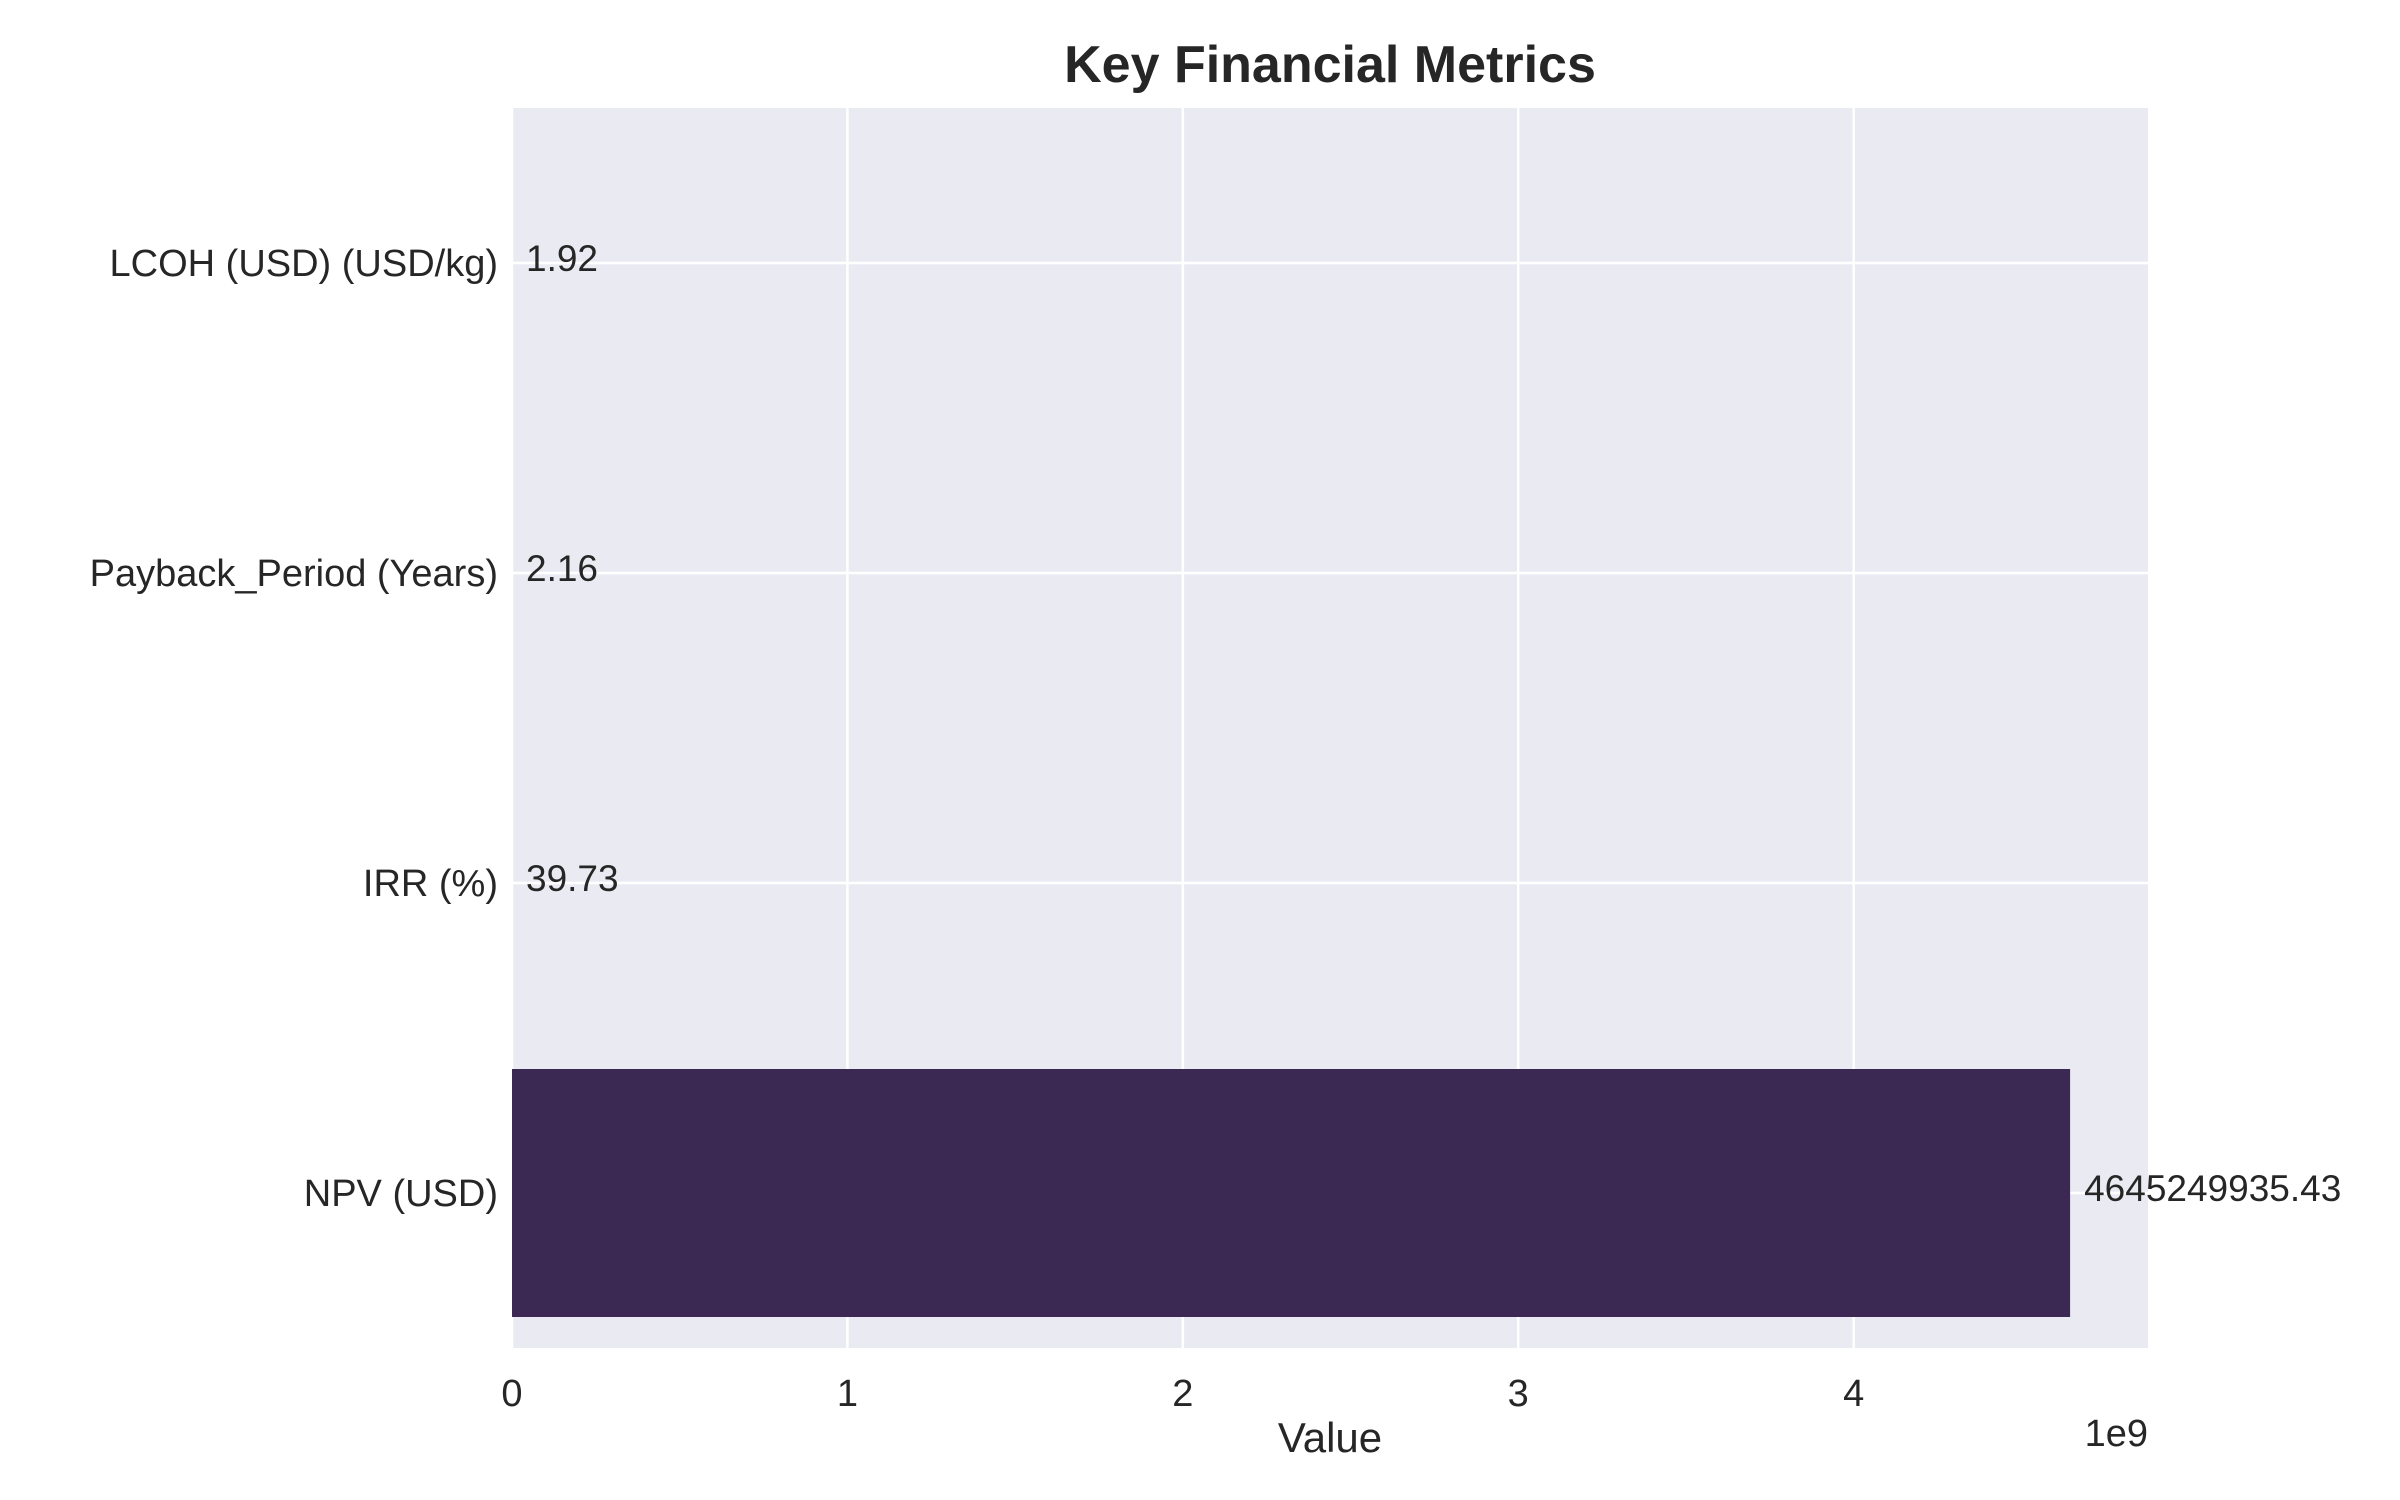 This screenshot has width=2400, height=1500. What do you see at coordinates (304, 264) in the screenshot?
I see `y-tick-label: LCOH (USD) (USD/kg)` at bounding box center [304, 264].